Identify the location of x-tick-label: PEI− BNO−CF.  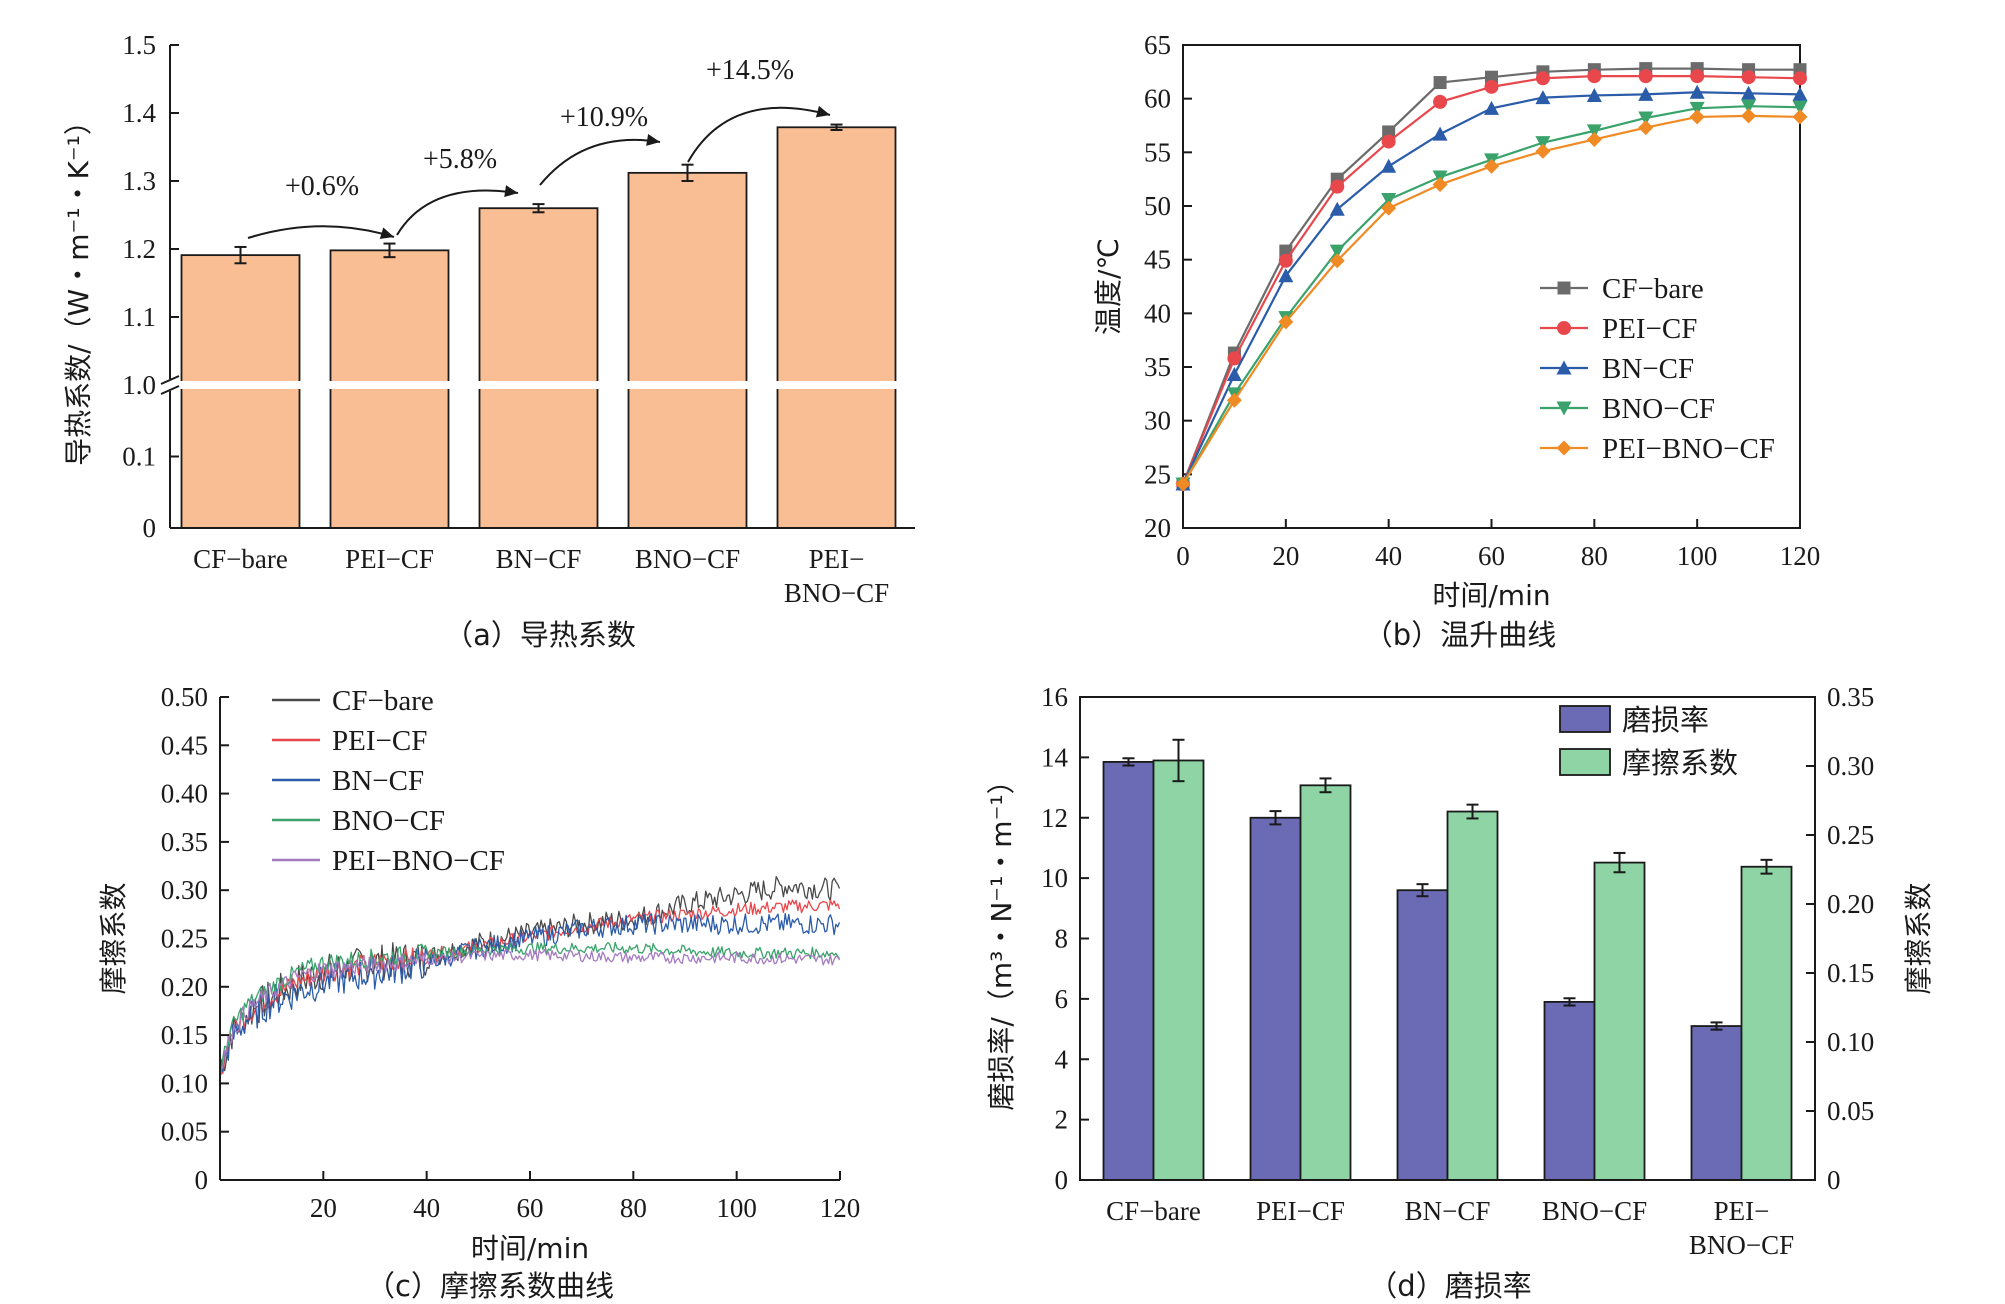
(1741, 1228).